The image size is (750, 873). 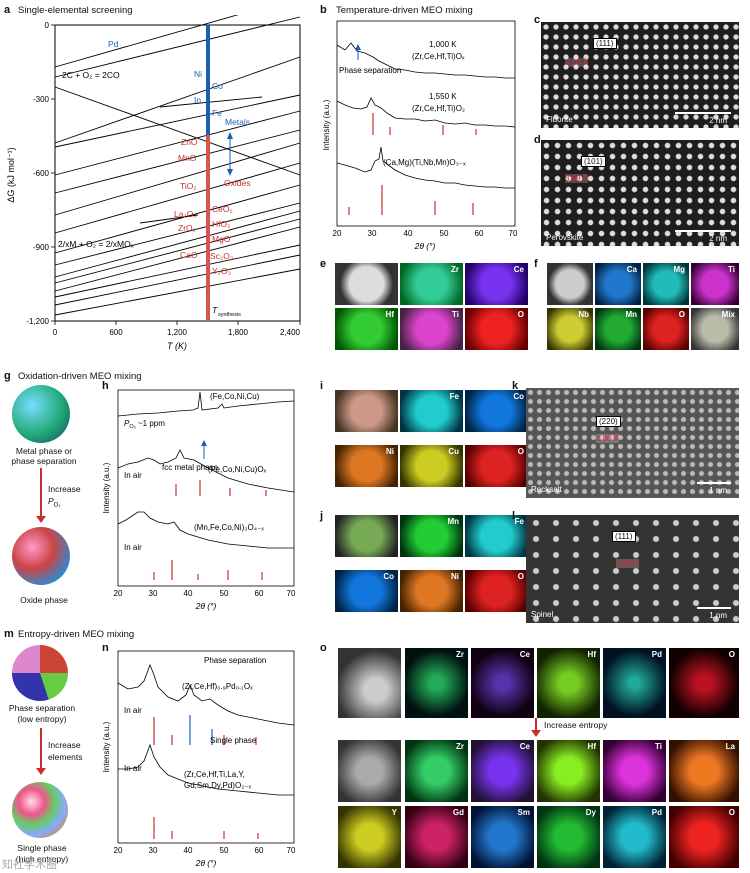 What do you see at coordinates (666, 329) in the screenshot?
I see `eds-f-o: O` at bounding box center [666, 329].